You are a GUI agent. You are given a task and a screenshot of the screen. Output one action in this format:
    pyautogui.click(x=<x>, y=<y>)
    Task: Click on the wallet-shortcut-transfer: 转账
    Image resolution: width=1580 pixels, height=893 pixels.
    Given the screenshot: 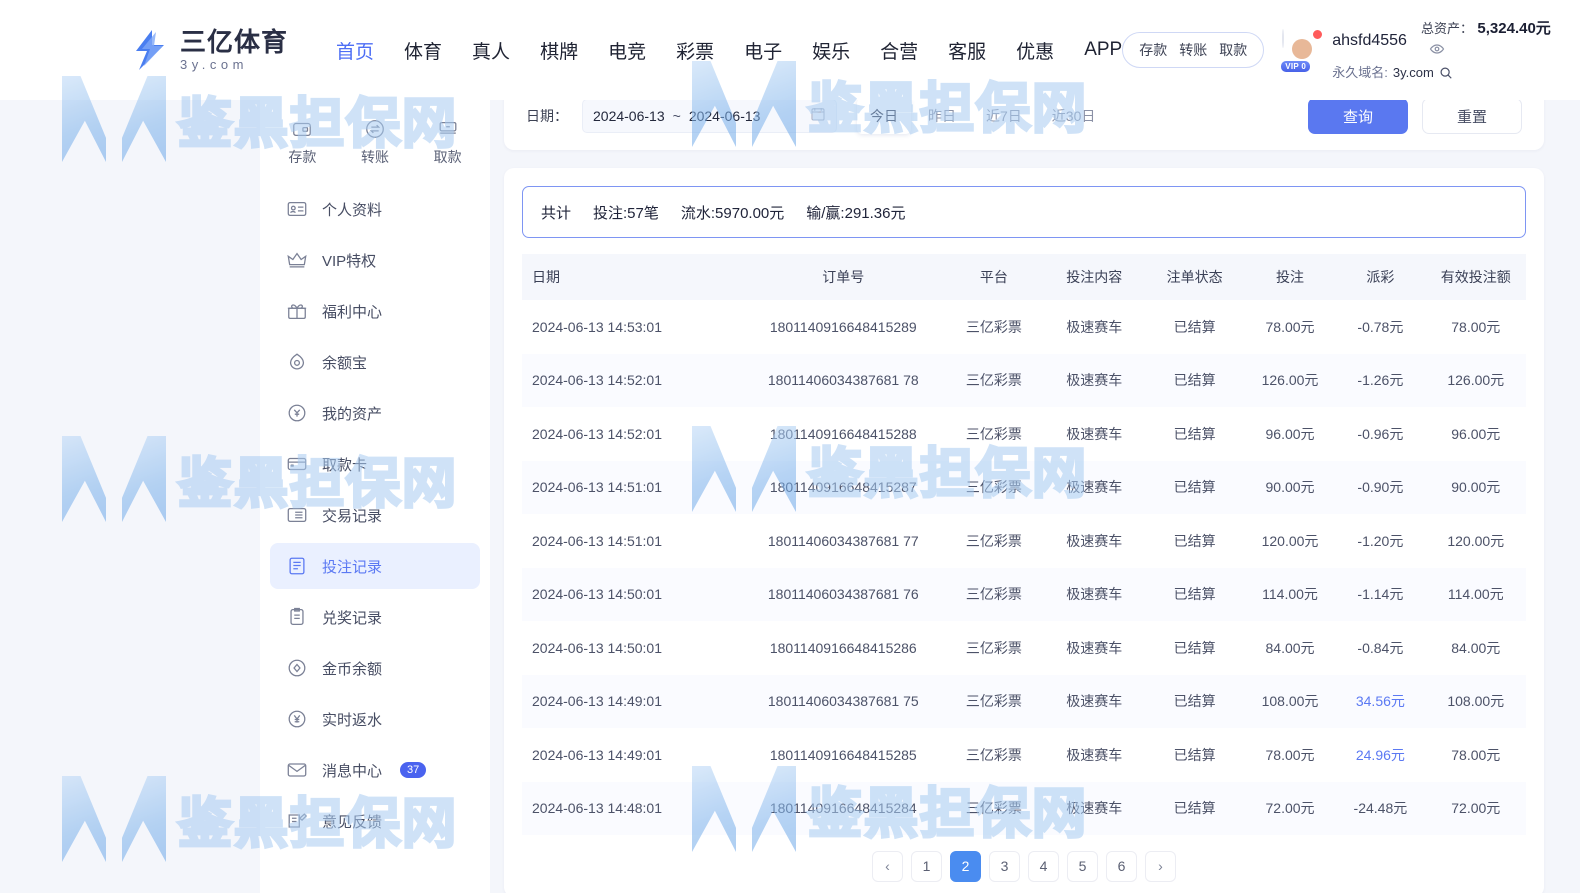 What is the action you would take?
    pyautogui.click(x=375, y=142)
    